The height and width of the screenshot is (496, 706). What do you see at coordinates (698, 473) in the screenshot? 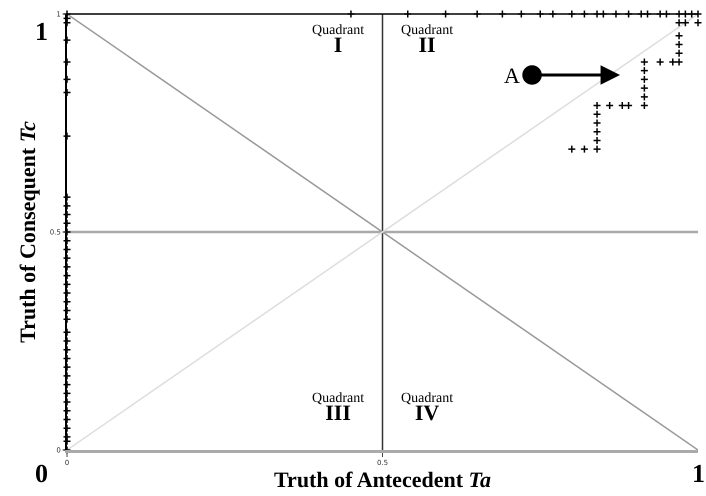
I see `text: 1` at bounding box center [698, 473].